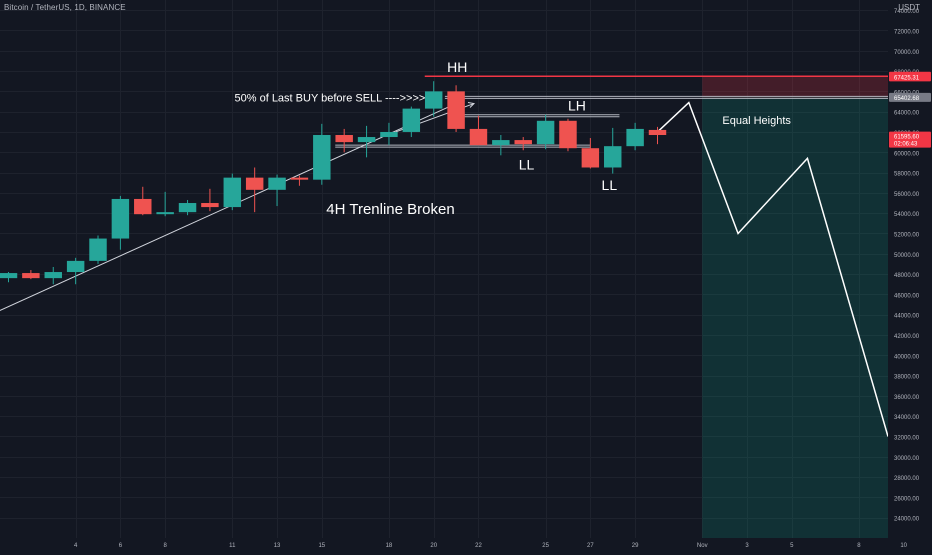  I want to click on price-tick-label: 30000.00, so click(907, 459).